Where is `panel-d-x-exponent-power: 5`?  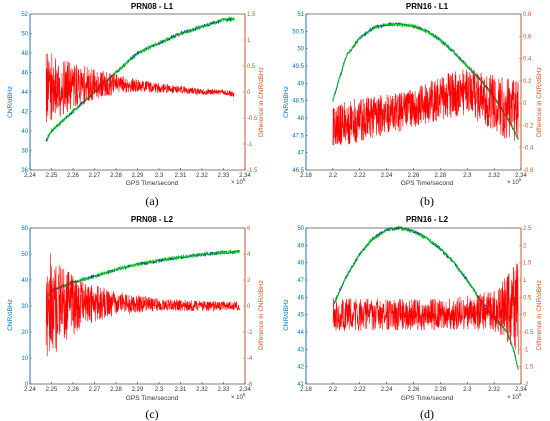 panel-d-x-exponent-power: 5 is located at coordinates (520, 394).